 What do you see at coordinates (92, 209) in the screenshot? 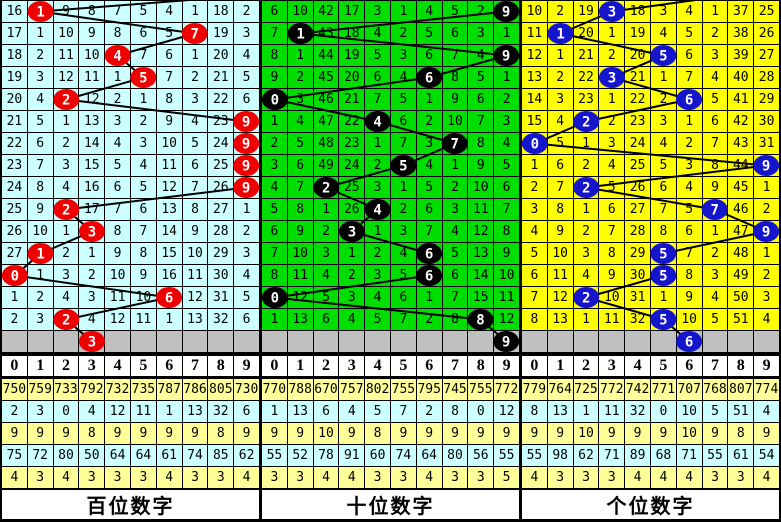
I see `miss-count-cell: 17` at bounding box center [92, 209].